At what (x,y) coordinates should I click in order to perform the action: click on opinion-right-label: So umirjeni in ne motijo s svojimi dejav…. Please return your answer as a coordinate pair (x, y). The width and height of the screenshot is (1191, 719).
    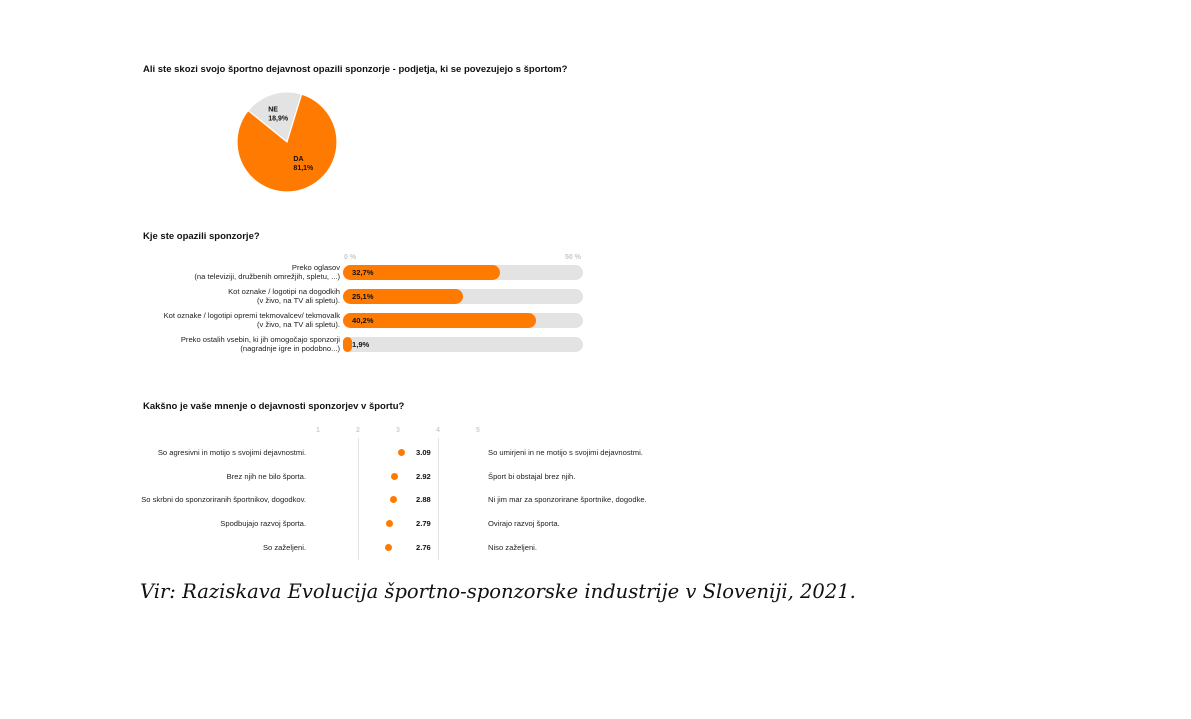
    Looking at the image, I should click on (565, 452).